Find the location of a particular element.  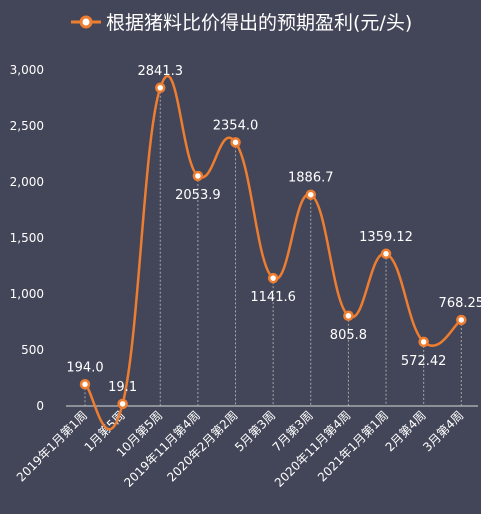

y-tick-label: 2,500 is located at coordinates (27, 126).